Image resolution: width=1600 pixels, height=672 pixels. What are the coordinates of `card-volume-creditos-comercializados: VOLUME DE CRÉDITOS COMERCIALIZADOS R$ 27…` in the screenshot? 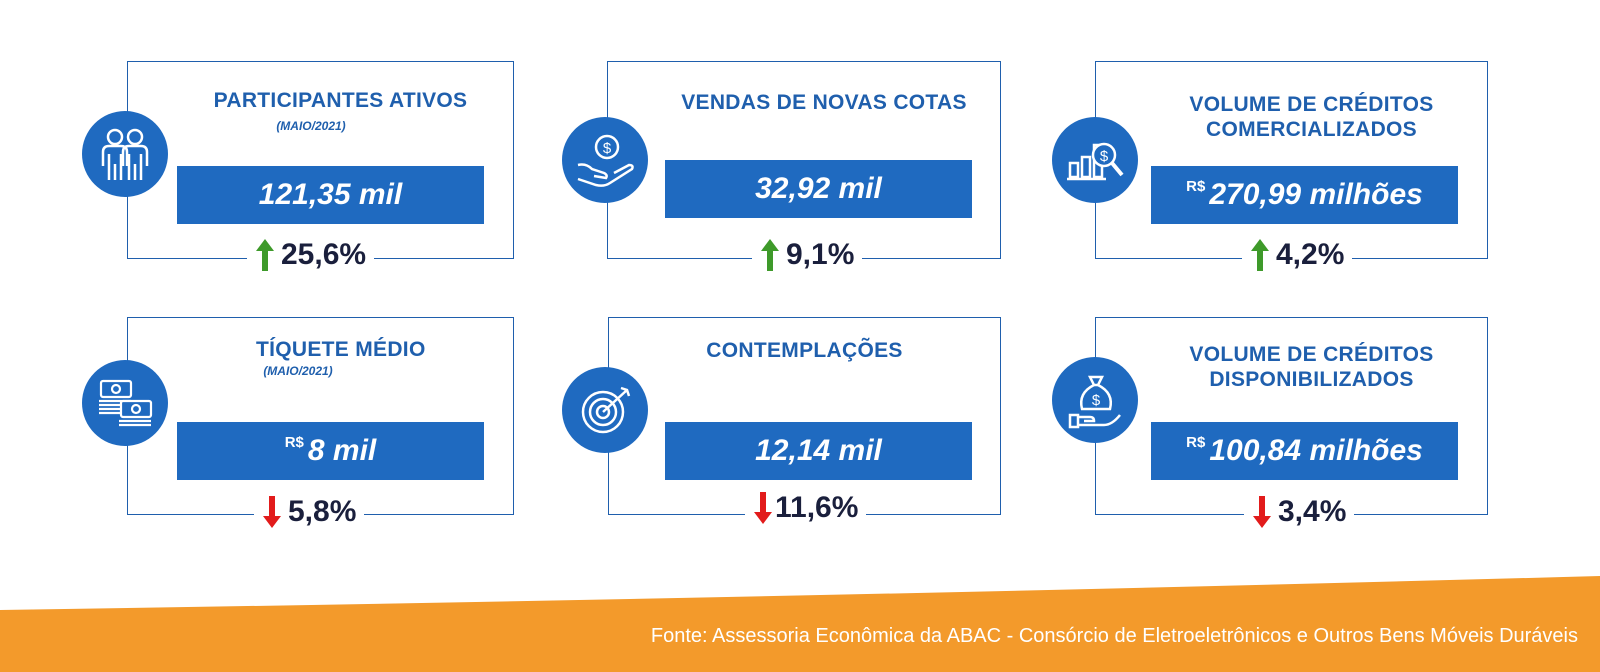 It's located at (1291, 168).